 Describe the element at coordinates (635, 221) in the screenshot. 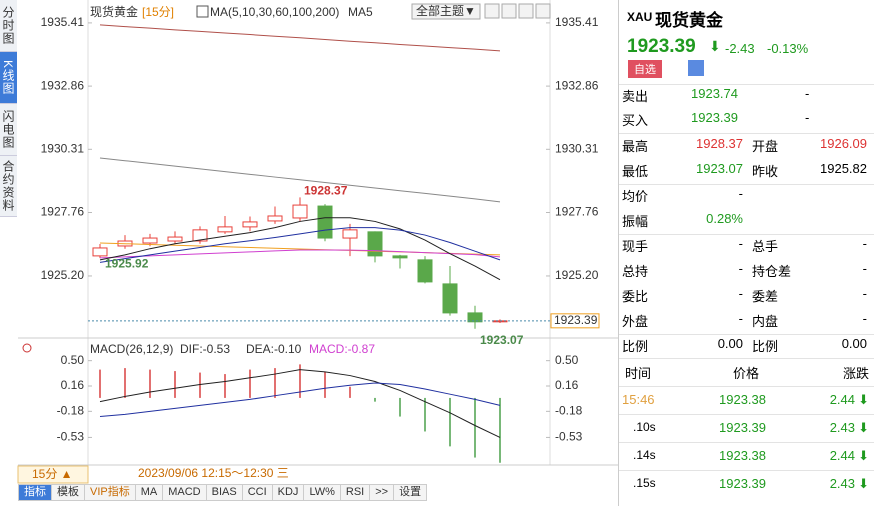

I see `stat-label: 振幅` at that location.